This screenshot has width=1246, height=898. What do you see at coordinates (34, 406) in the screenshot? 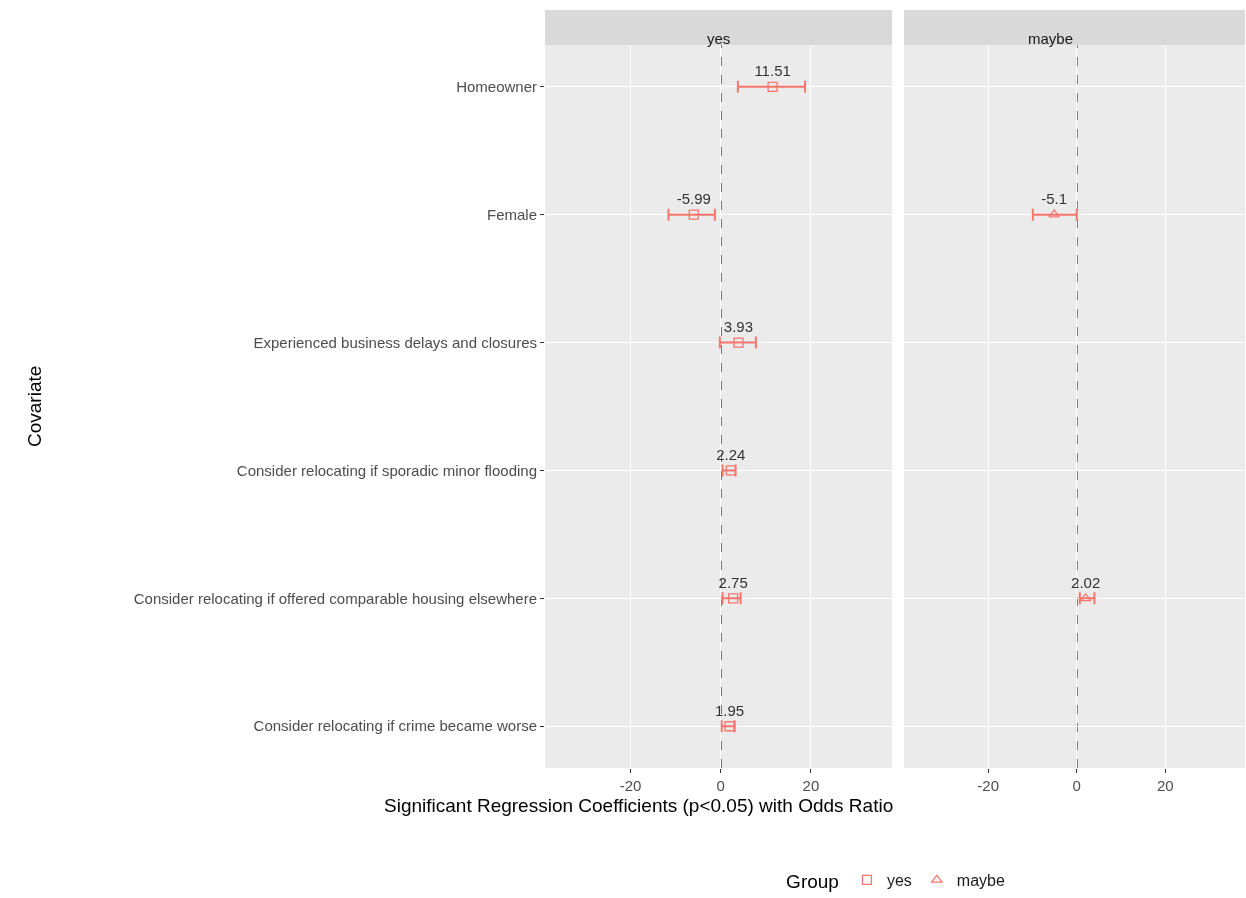
I see `y-axis-title: Covariate` at bounding box center [34, 406].